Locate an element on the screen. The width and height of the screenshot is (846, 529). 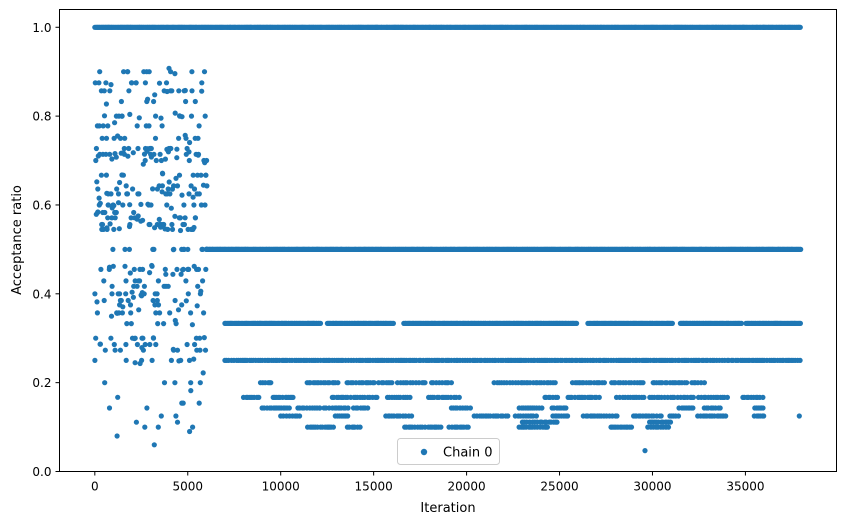
y-tick-label: 0.6 is located at coordinates (41, 205).